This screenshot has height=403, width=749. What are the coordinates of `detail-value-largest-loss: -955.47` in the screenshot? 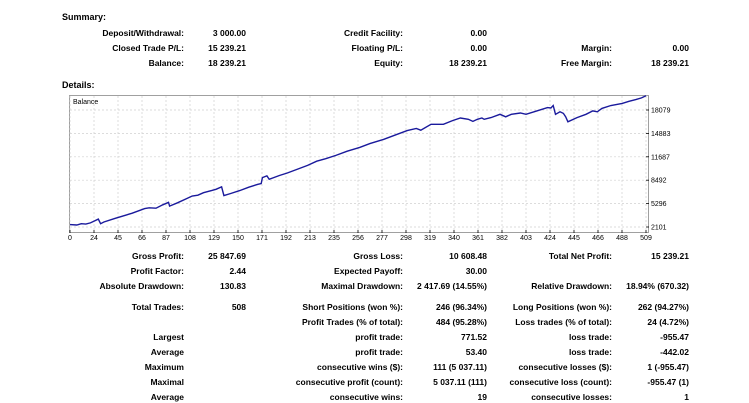 It's located at (674, 337).